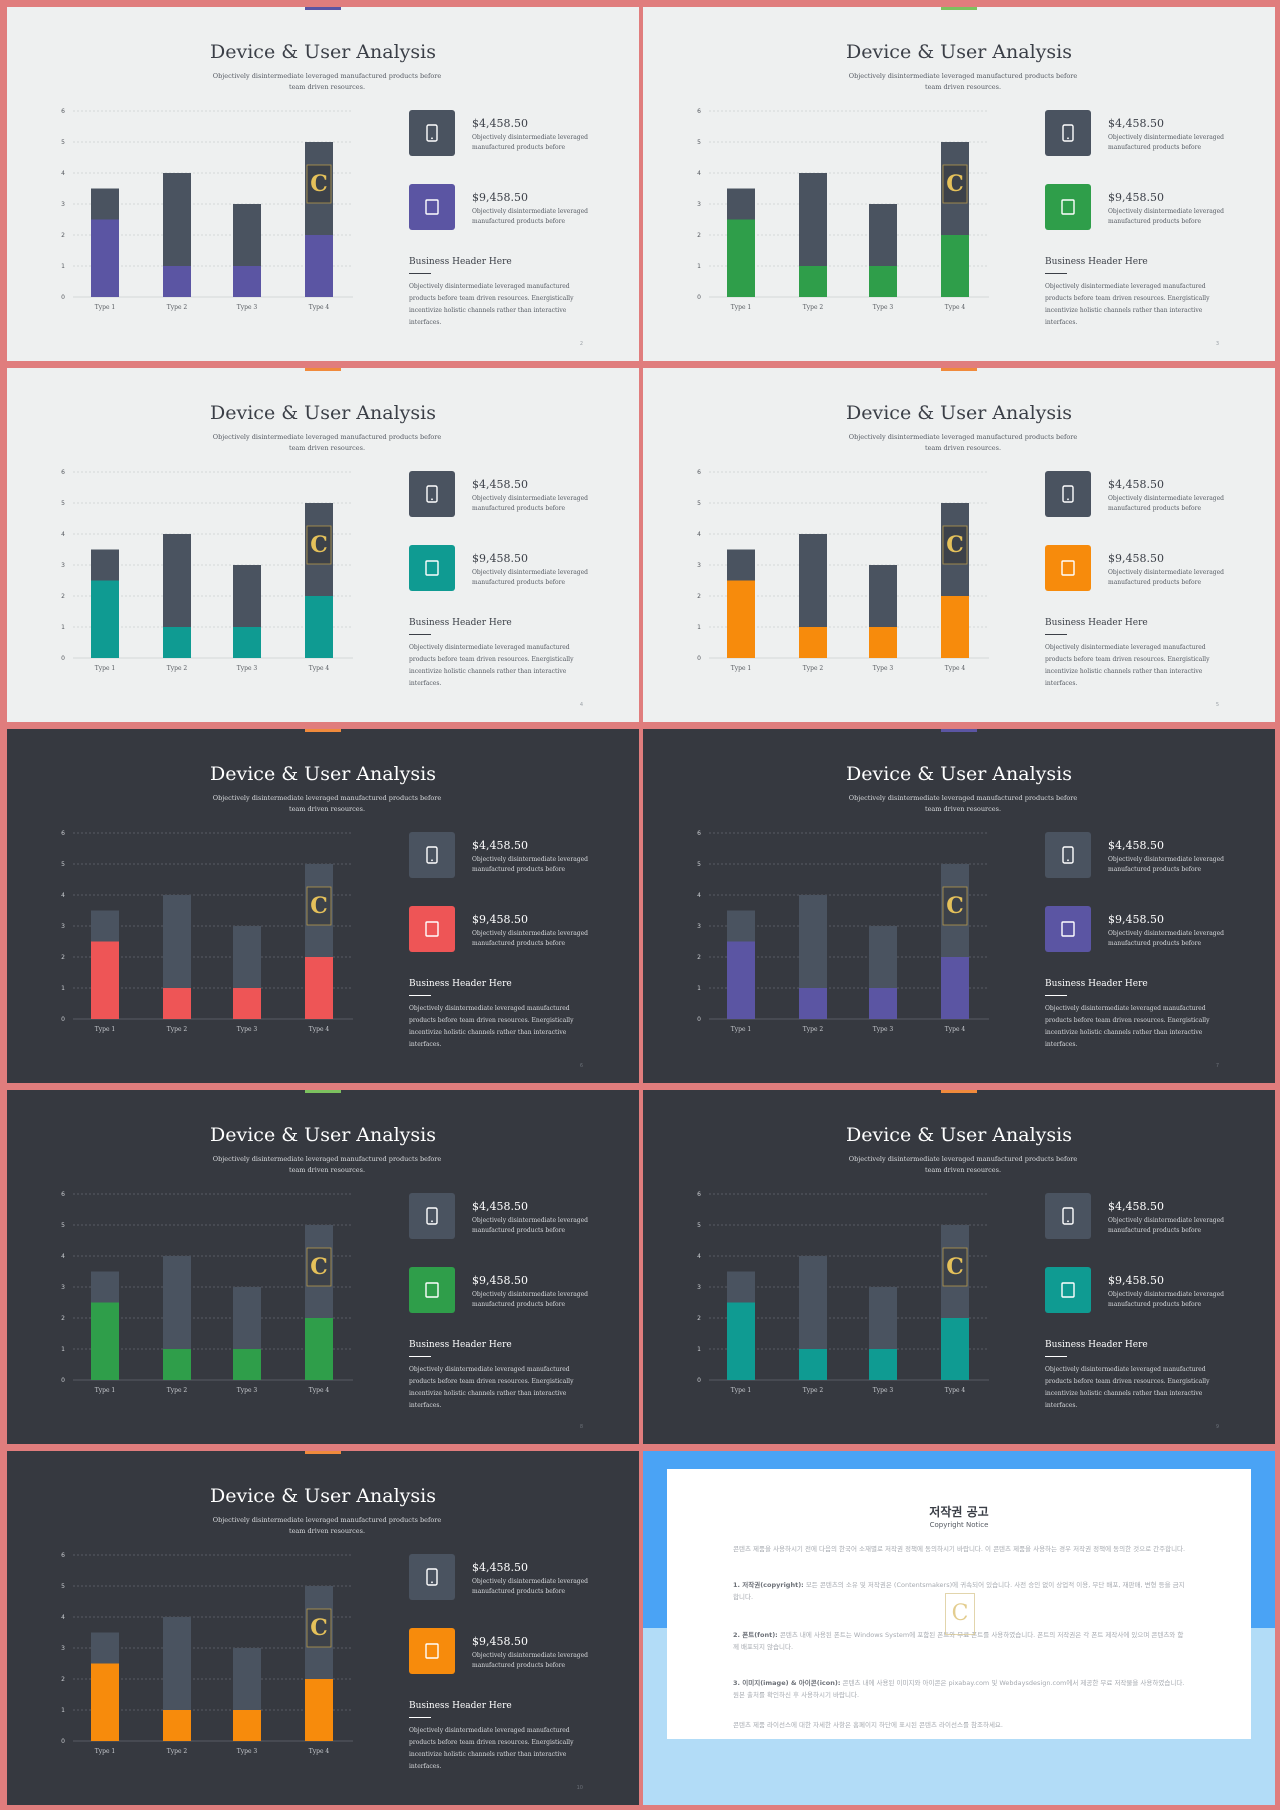 The width and height of the screenshot is (1280, 1810). Describe the element at coordinates (1217, 344) in the screenshot. I see `page-number: 3` at that location.